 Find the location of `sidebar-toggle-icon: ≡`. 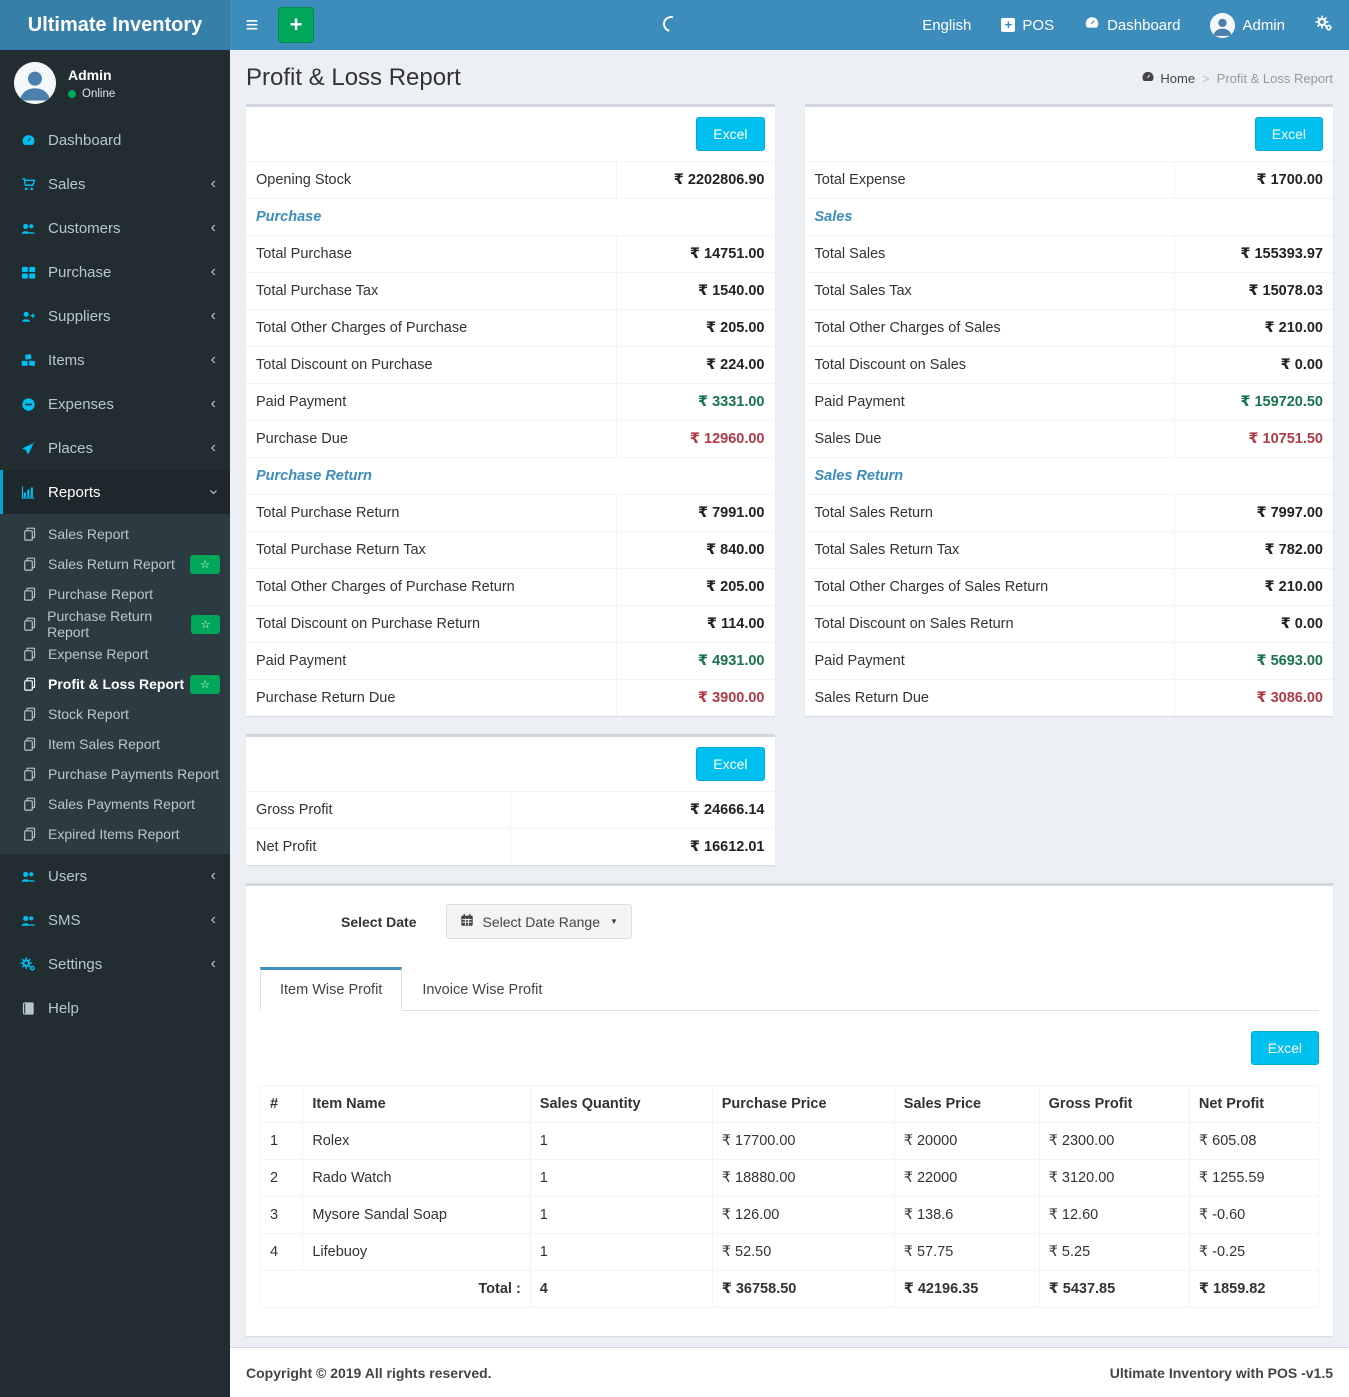

sidebar-toggle-icon: ≡ is located at coordinates (252, 24).